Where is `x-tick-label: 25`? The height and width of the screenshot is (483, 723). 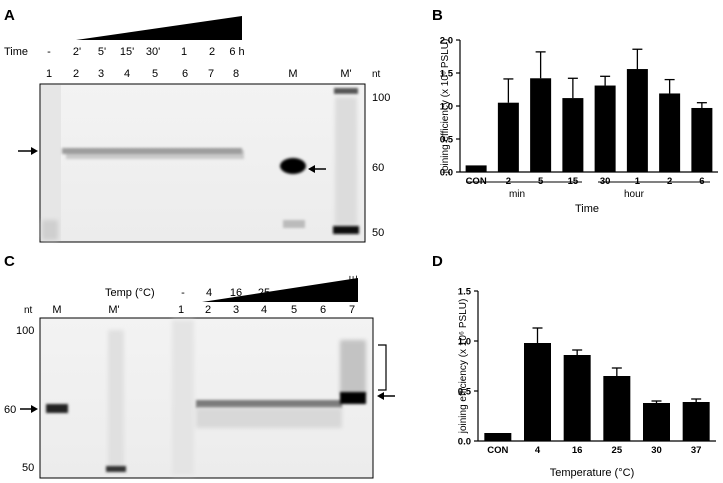
x-tick-label: 25 is located at coordinates (617, 450).